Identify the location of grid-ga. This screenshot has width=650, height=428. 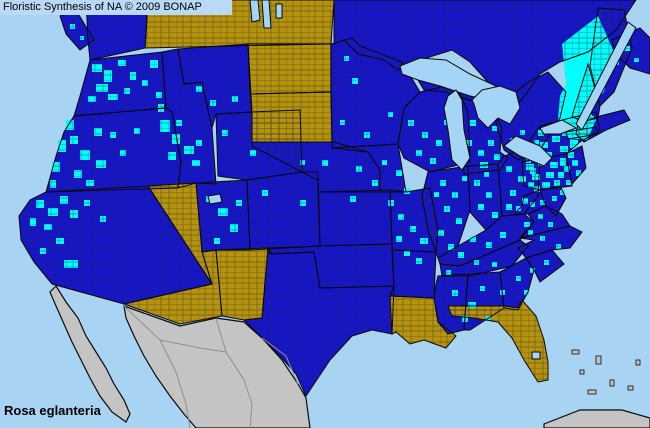
(517, 284).